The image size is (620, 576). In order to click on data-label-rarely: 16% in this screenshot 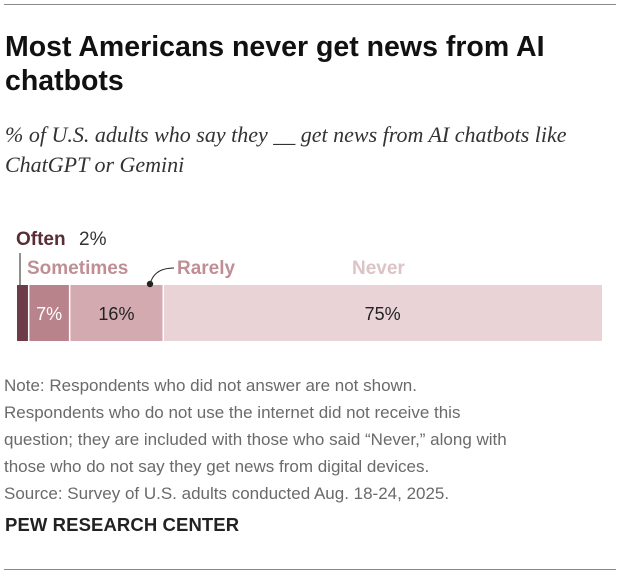, I will do `click(116, 314)`.